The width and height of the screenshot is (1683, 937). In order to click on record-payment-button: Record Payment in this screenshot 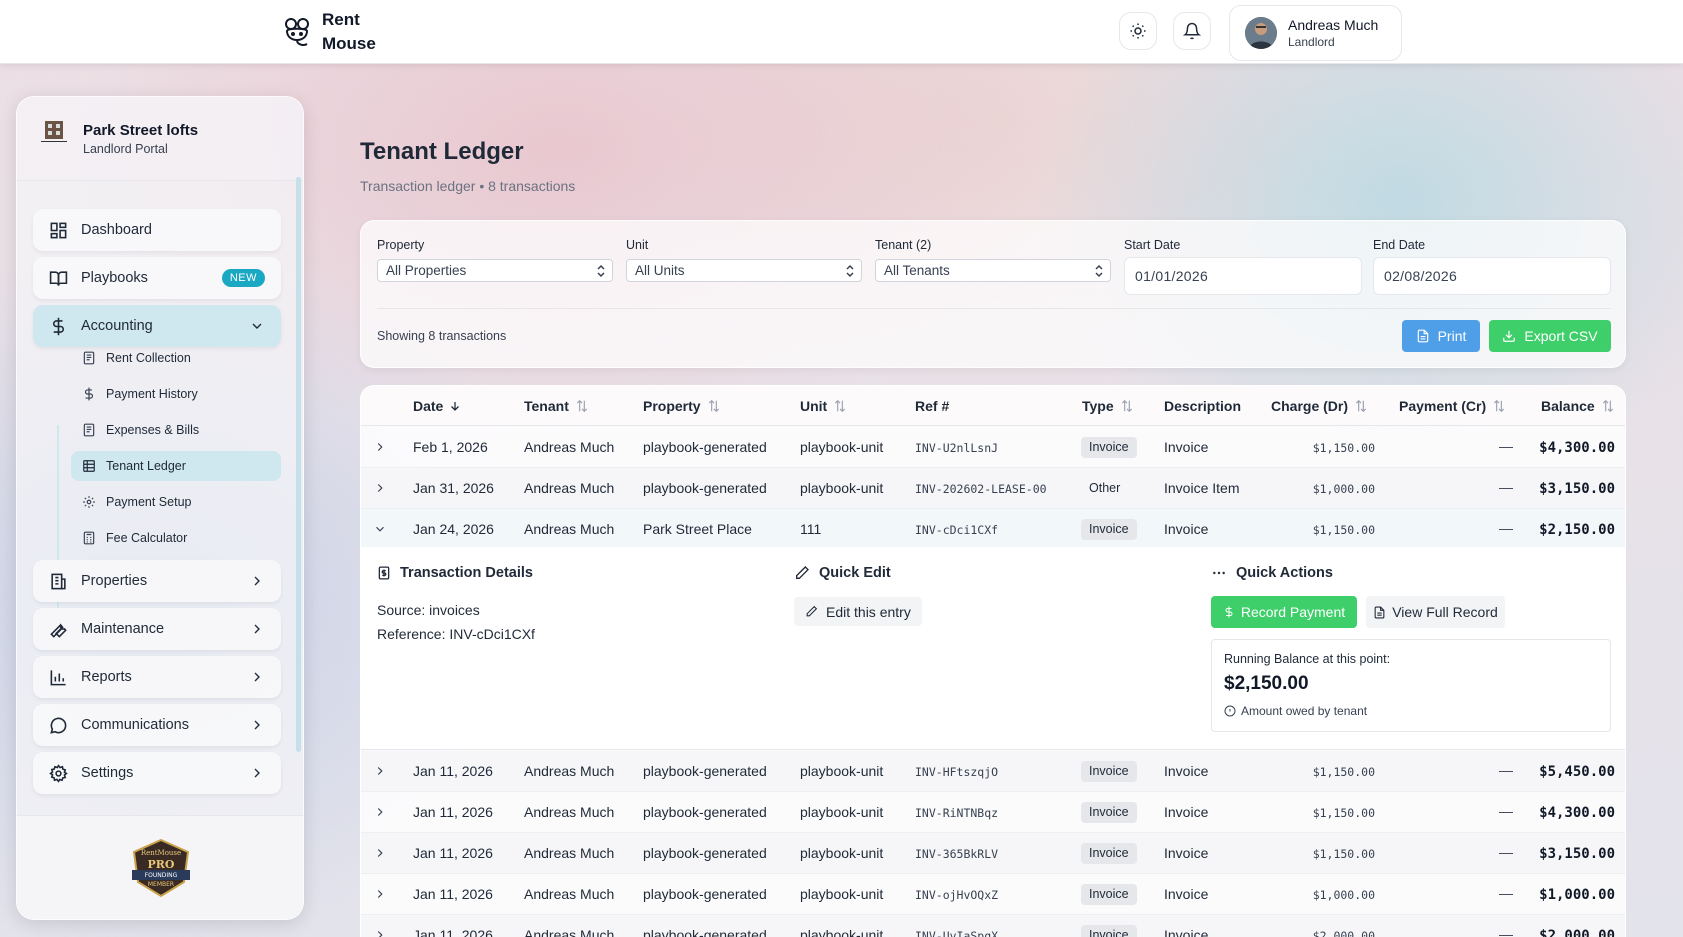, I will do `click(1284, 612)`.